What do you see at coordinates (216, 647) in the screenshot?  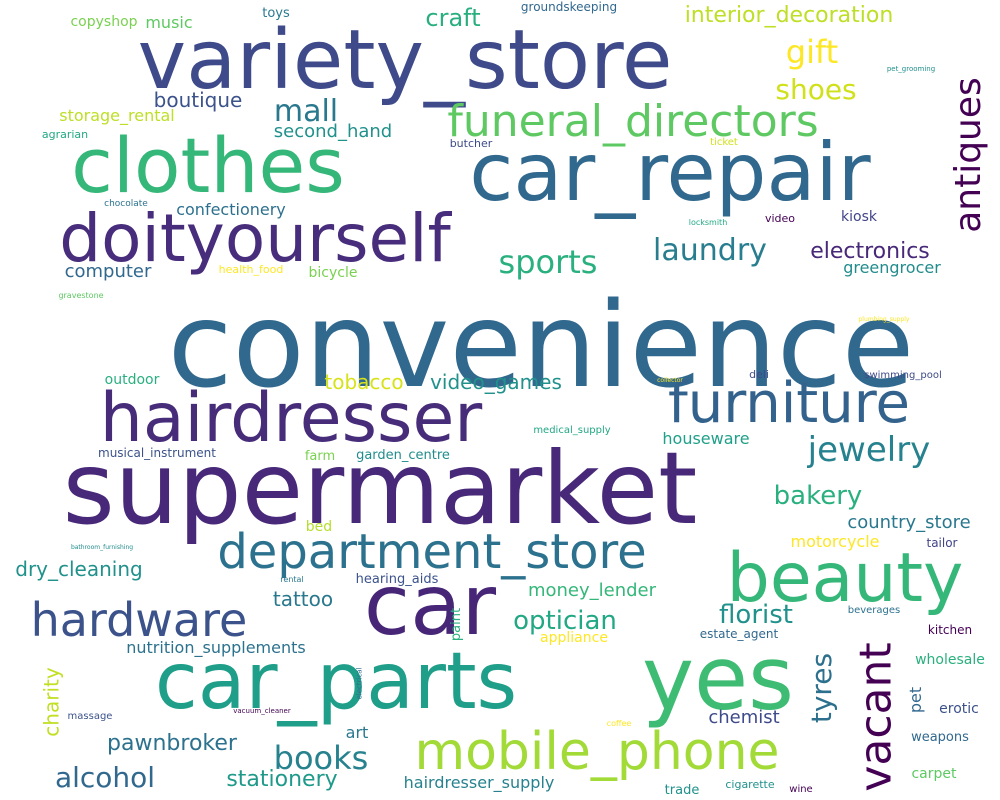 I see `word: nutrition_supplements` at bounding box center [216, 647].